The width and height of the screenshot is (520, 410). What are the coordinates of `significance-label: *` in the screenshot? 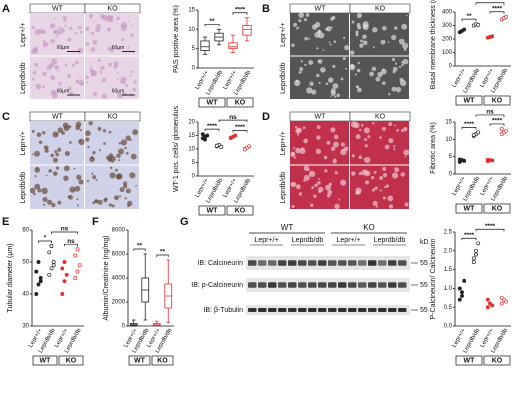 It's located at (45, 238).